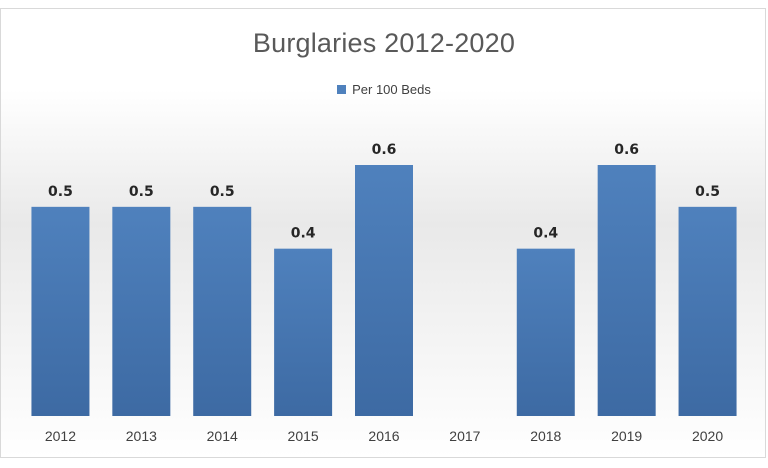 The image size is (768, 468). Describe the element at coordinates (303, 332) in the screenshot. I see `bar-2015` at that location.